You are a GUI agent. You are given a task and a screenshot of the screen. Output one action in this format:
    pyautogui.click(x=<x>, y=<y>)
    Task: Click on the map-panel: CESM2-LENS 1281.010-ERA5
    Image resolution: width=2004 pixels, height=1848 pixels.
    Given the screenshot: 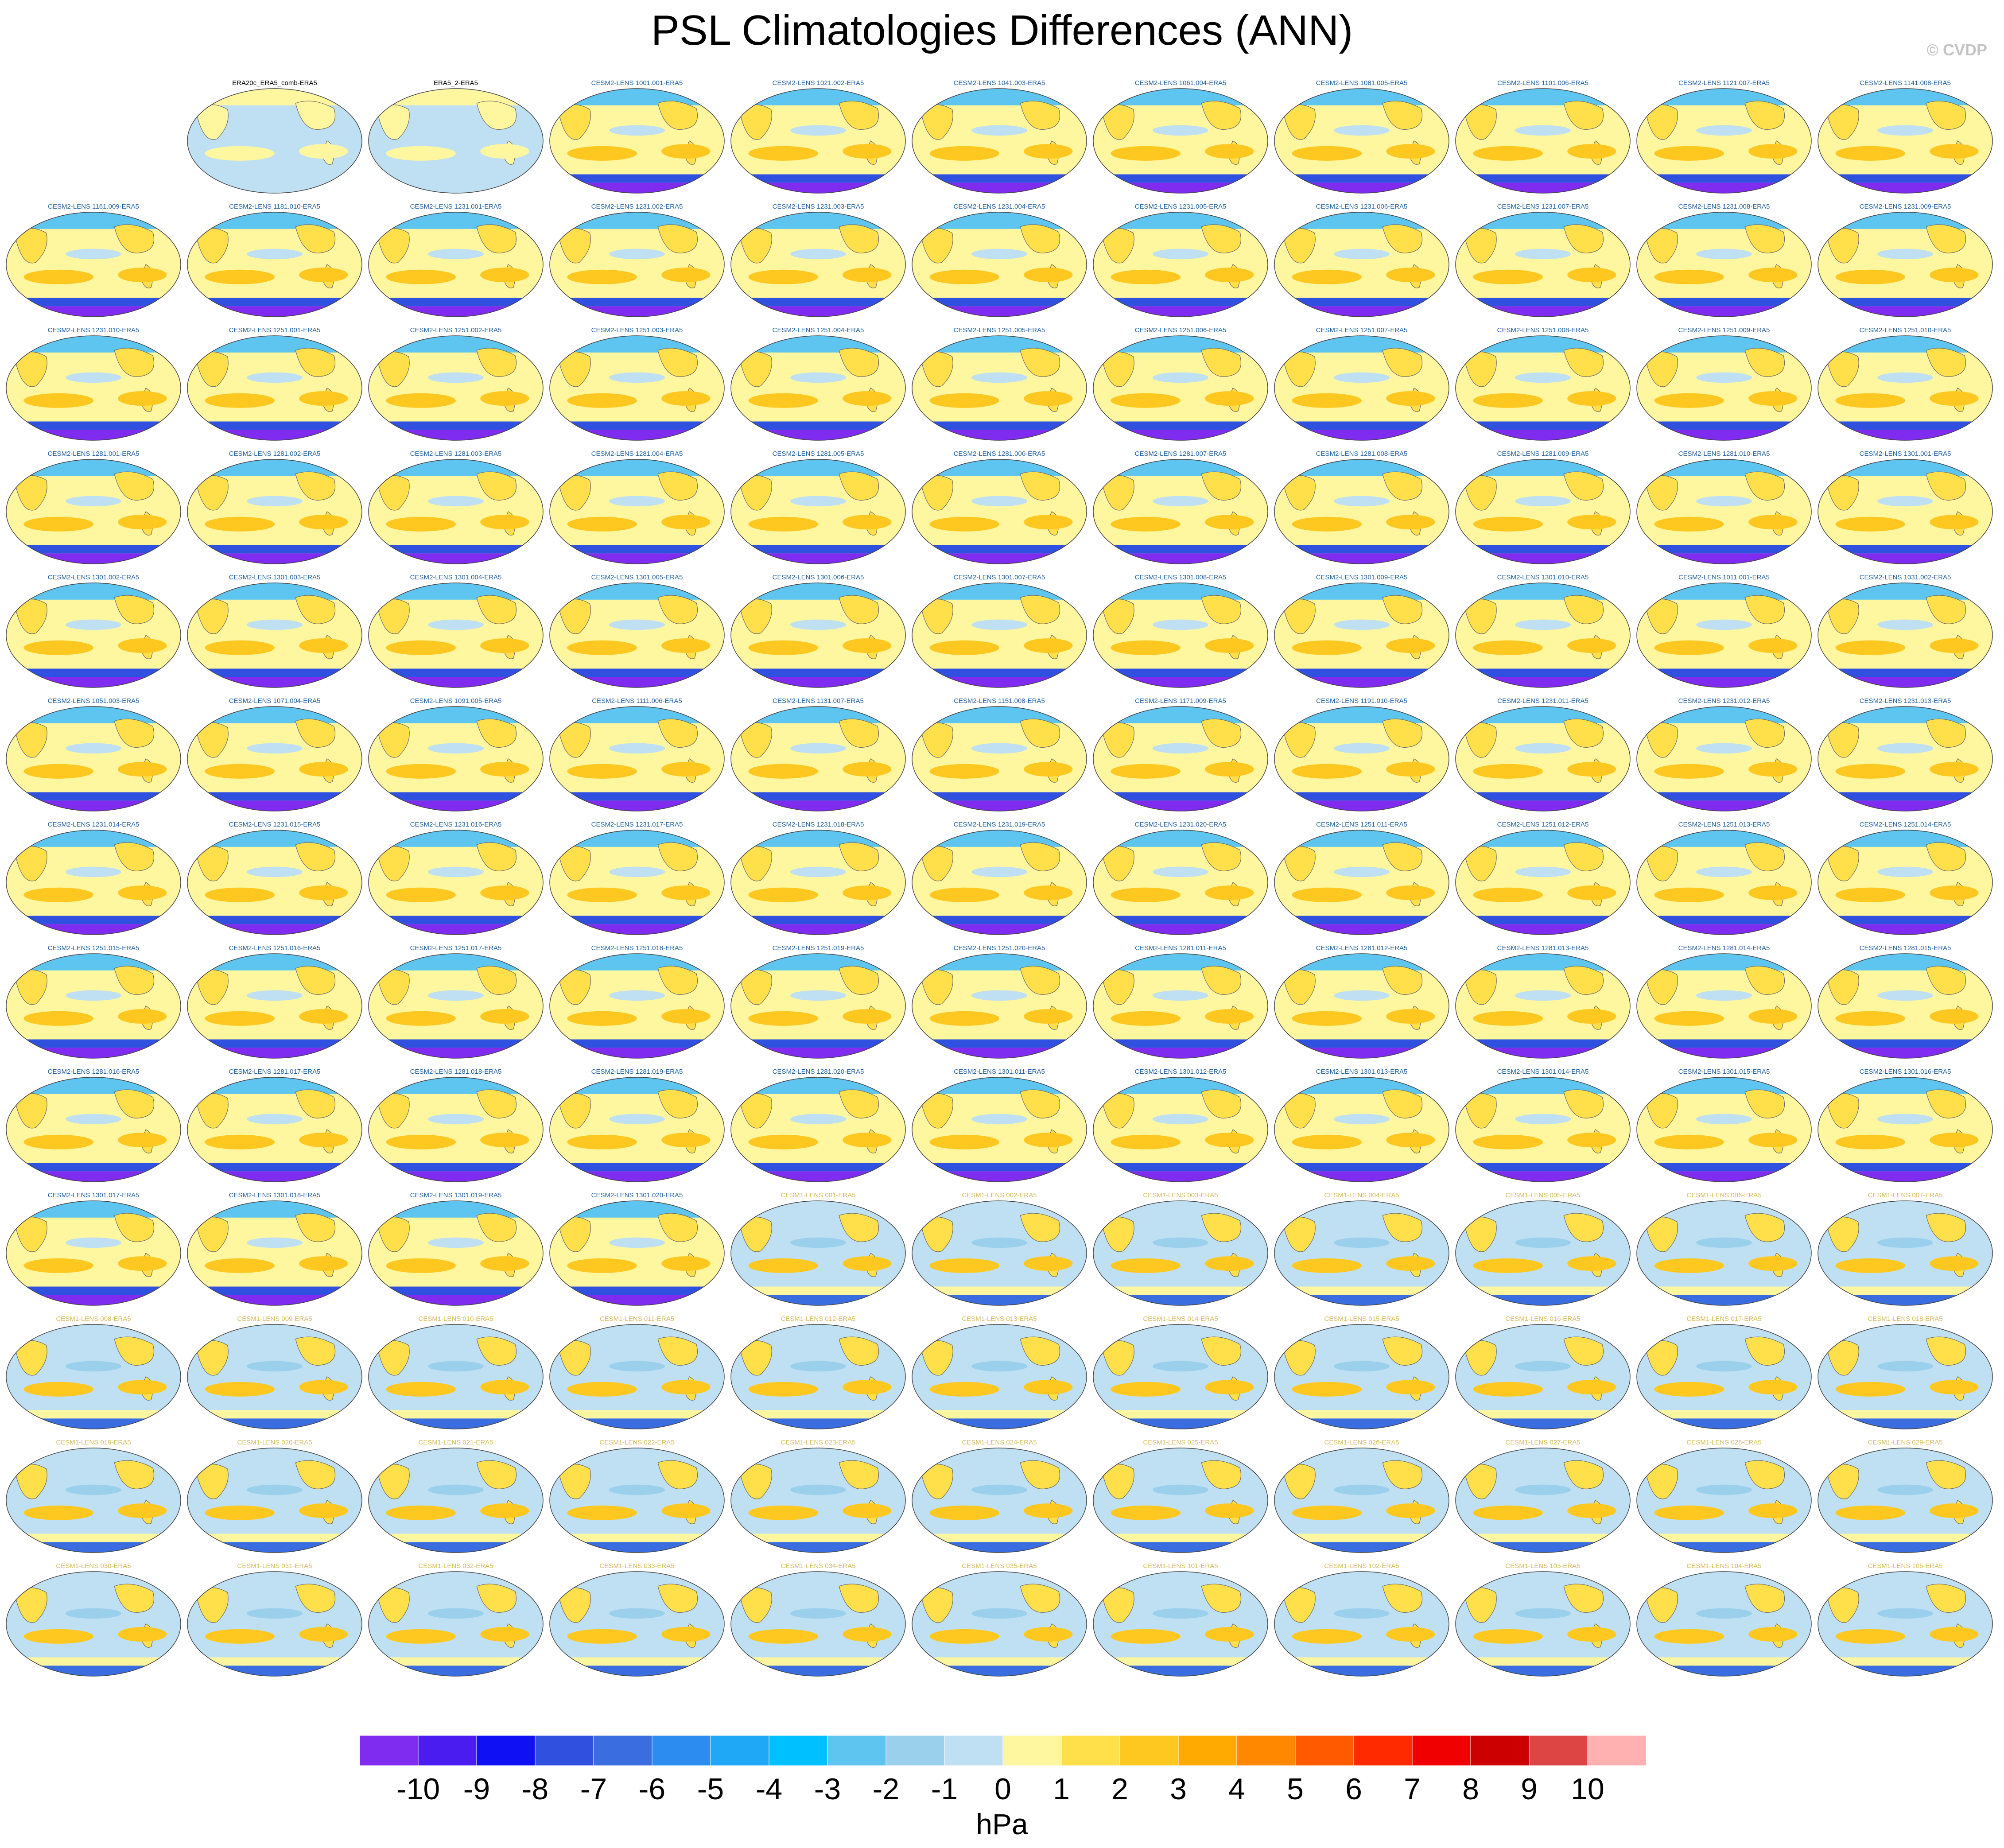 What is the action you would take?
    pyautogui.click(x=1724, y=507)
    